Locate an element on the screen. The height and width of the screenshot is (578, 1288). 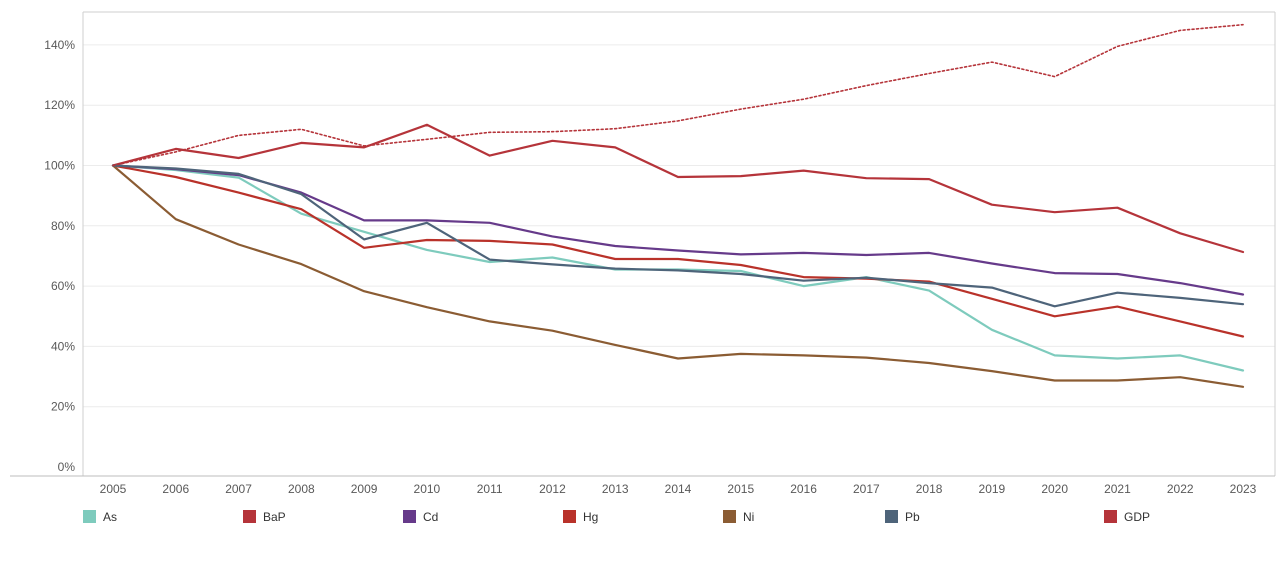
x-tick-label: 2008 is located at coordinates (301, 489).